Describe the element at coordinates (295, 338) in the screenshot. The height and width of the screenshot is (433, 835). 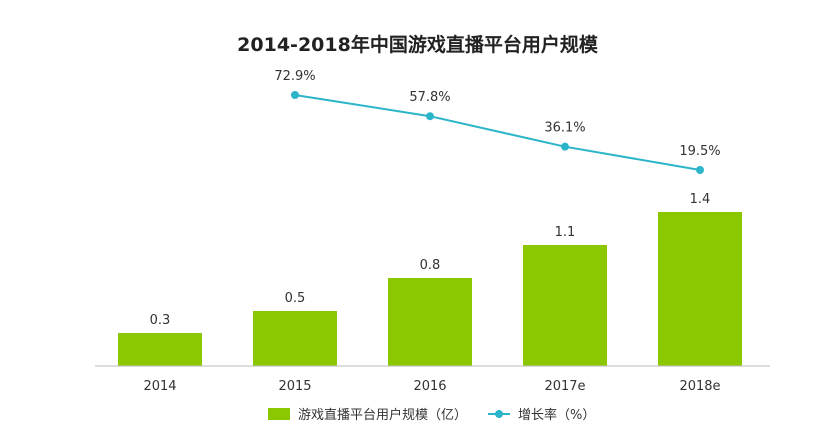
I see `bar-2015` at that location.